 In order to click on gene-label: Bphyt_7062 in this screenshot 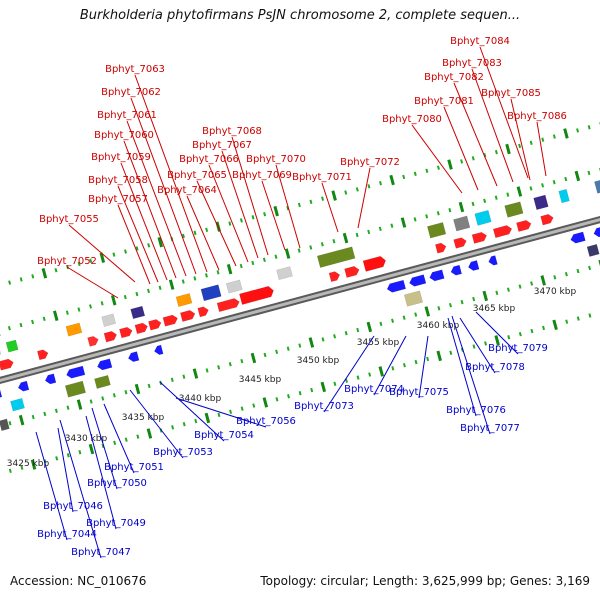, I will do `click(131, 92)`.